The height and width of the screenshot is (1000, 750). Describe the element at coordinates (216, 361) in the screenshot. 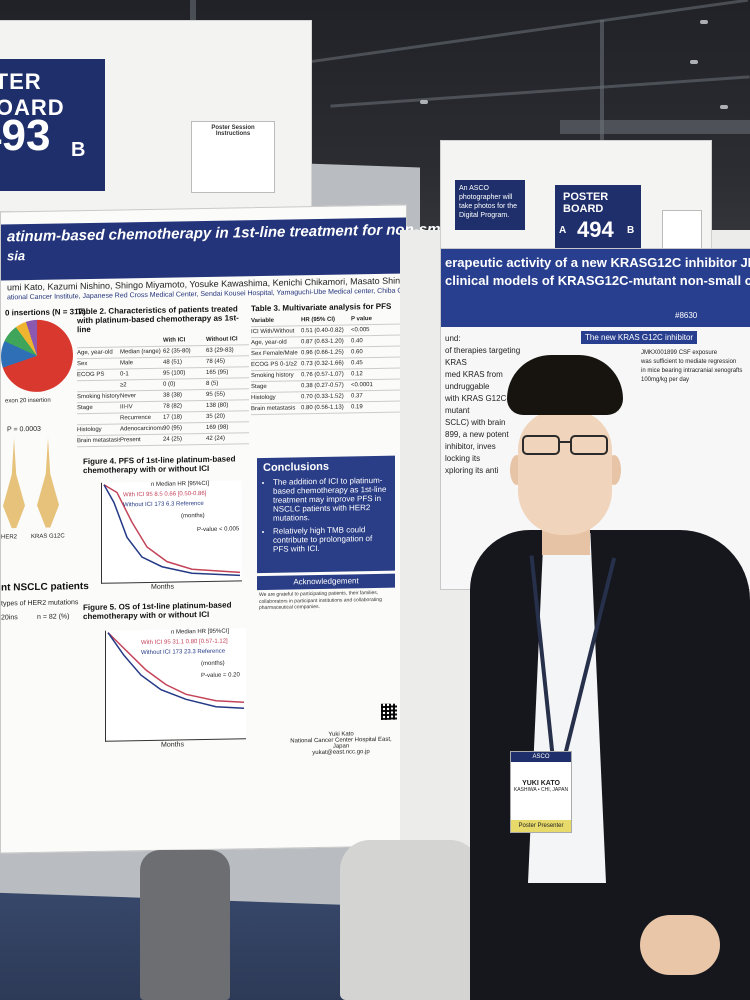

I see `table-cell: 78 (45)` at that location.